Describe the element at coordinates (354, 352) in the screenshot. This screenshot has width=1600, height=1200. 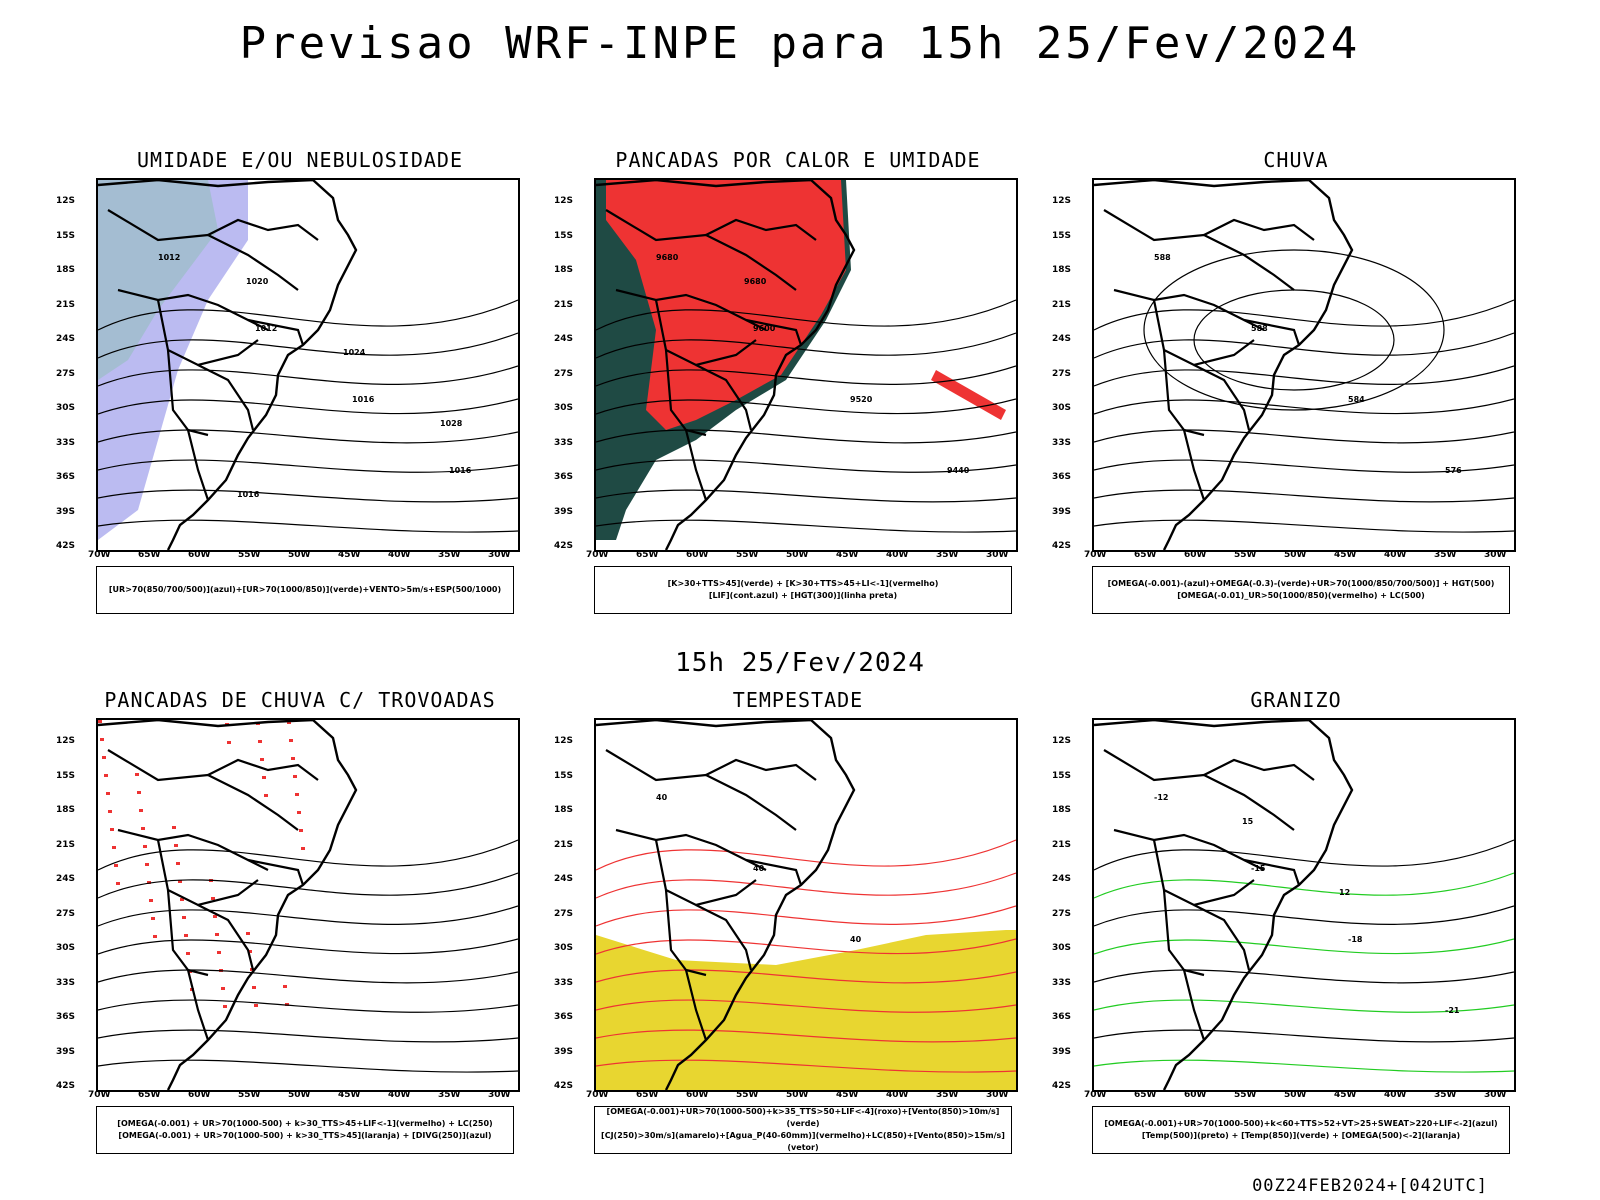
I see `contour-label: 1024` at that location.